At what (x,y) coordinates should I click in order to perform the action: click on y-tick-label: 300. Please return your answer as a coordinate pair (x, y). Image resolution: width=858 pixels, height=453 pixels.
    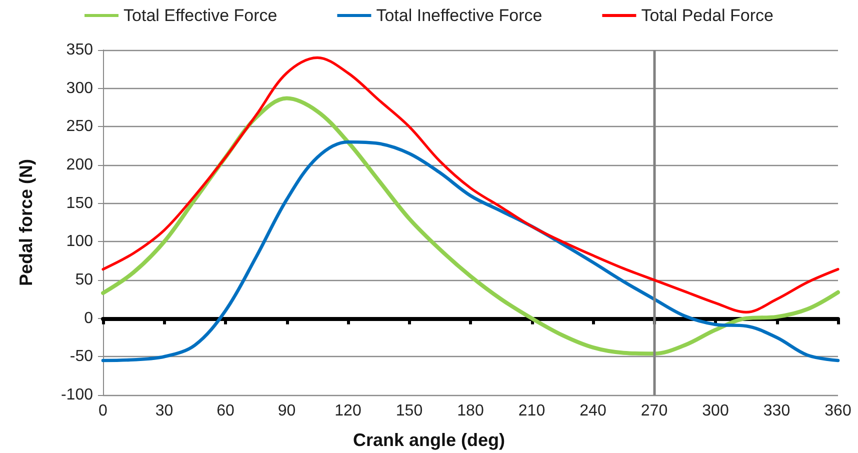
    Looking at the image, I should click on (80, 88).